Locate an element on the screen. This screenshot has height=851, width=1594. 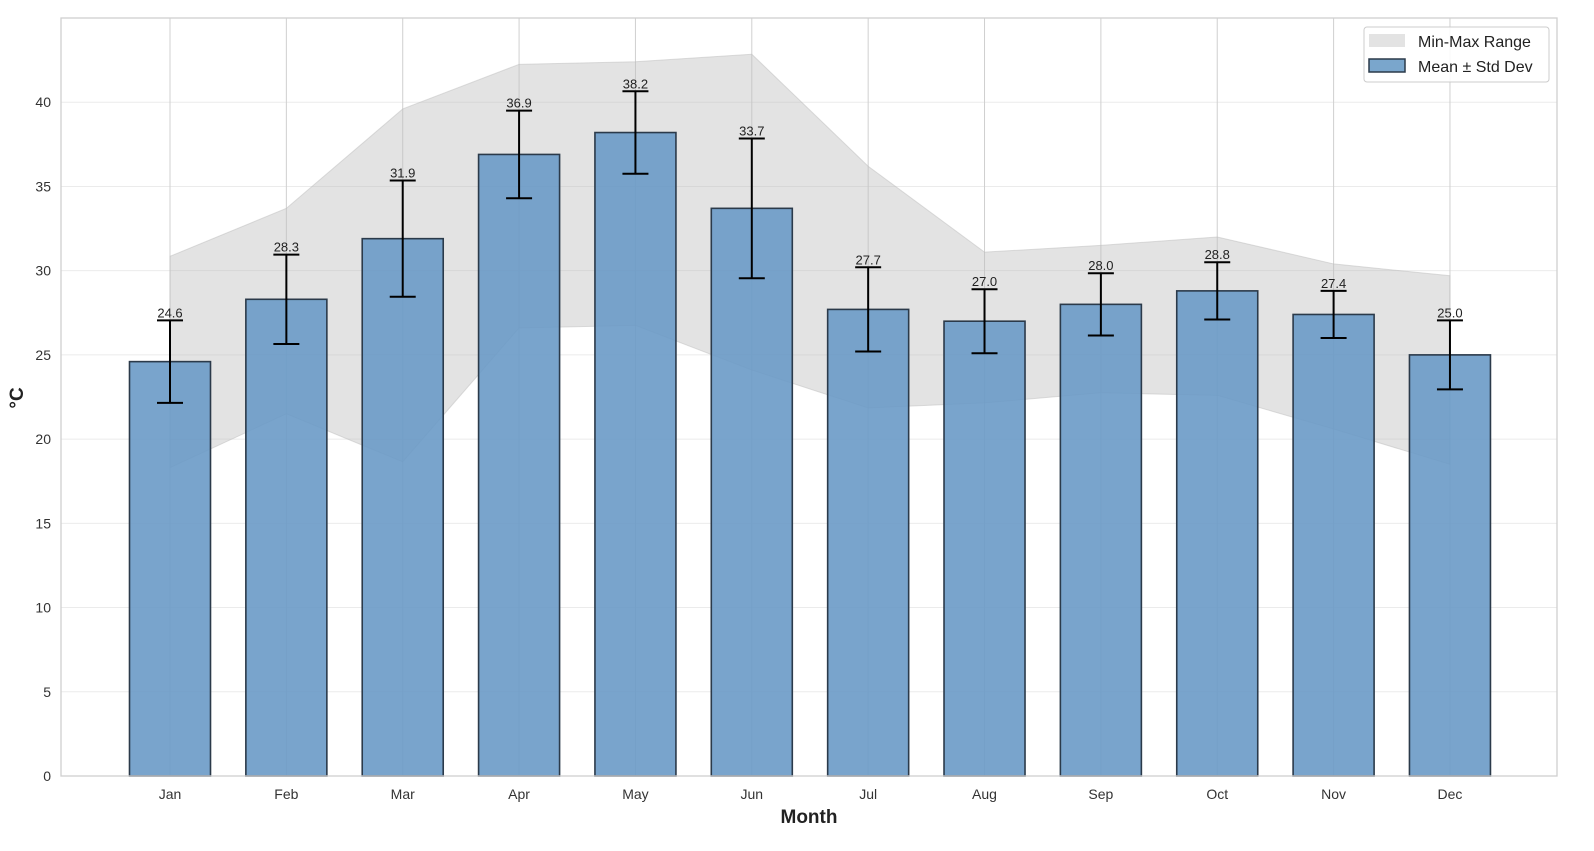
legend: Min-Max Range Mean ± Std Dev is located at coordinates (1456, 54).